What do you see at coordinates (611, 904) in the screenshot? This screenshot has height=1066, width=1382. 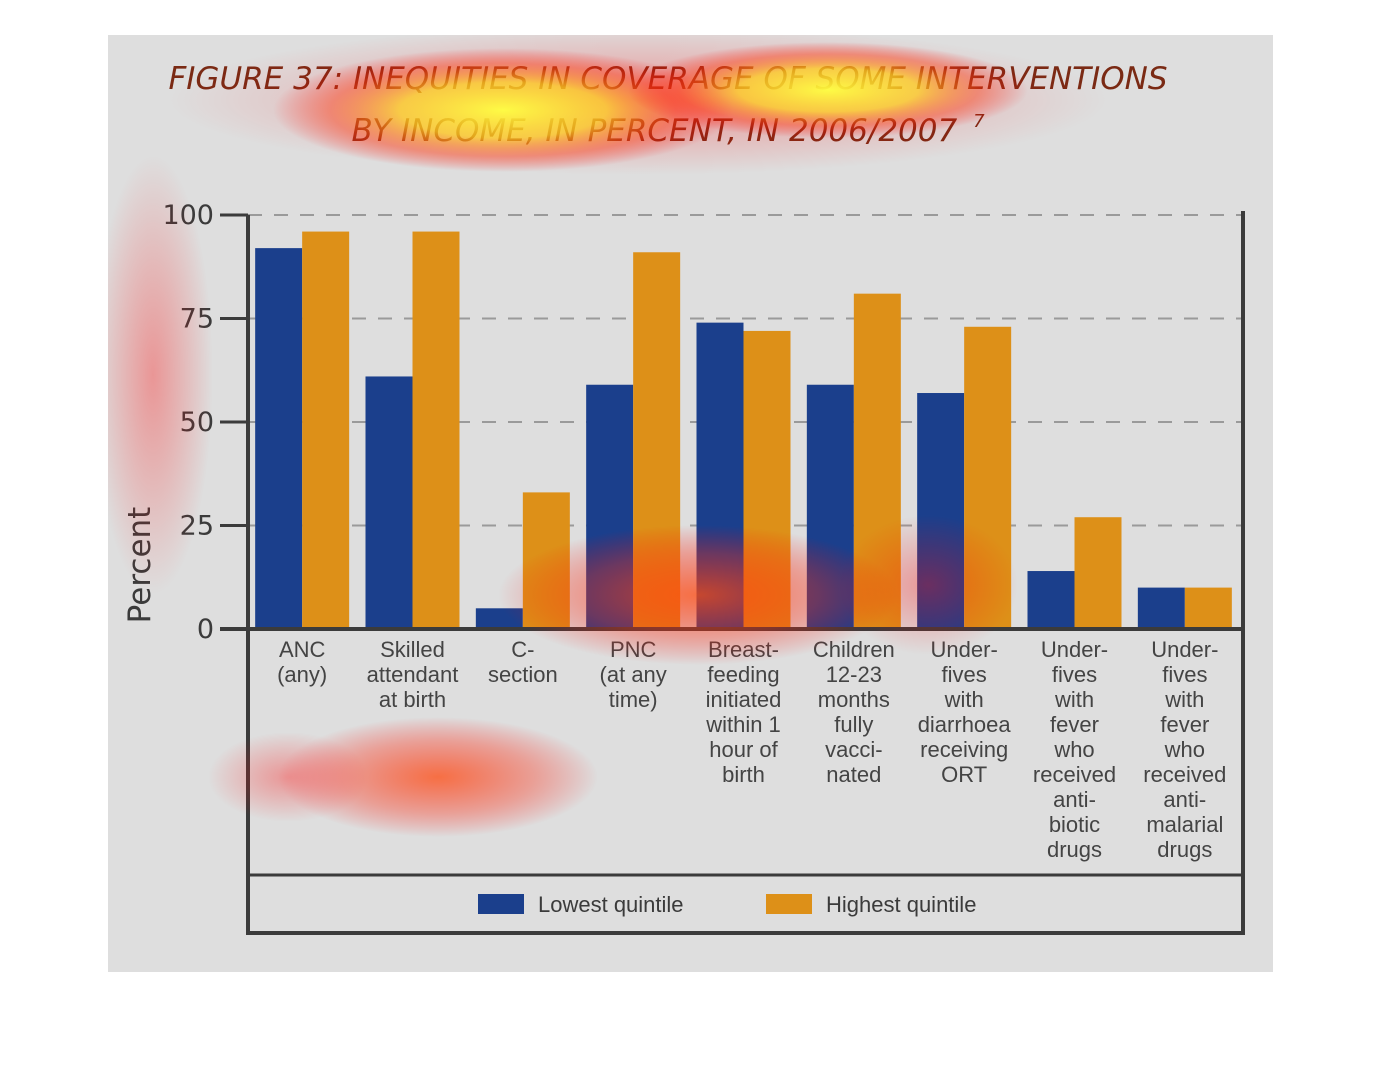 I see `legend-label-lowest: Lowest quintile` at bounding box center [611, 904].